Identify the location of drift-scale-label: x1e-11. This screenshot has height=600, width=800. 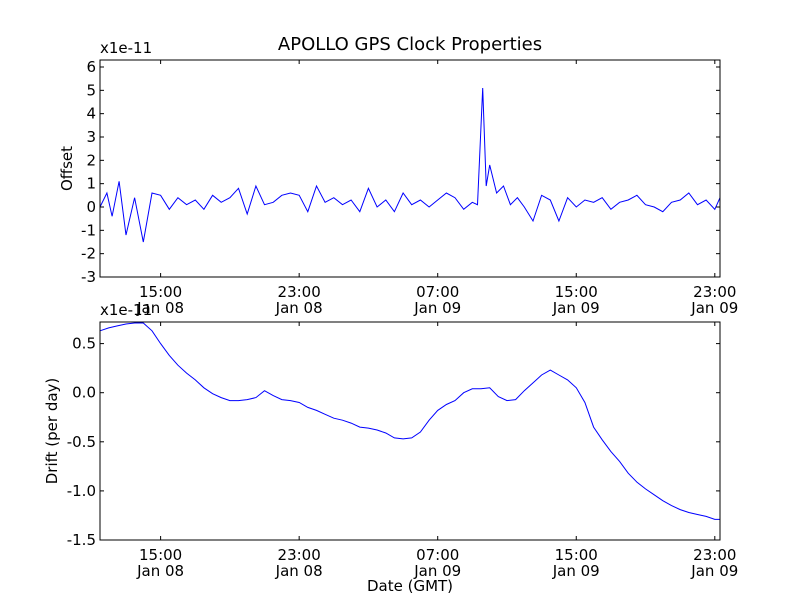
(126, 310).